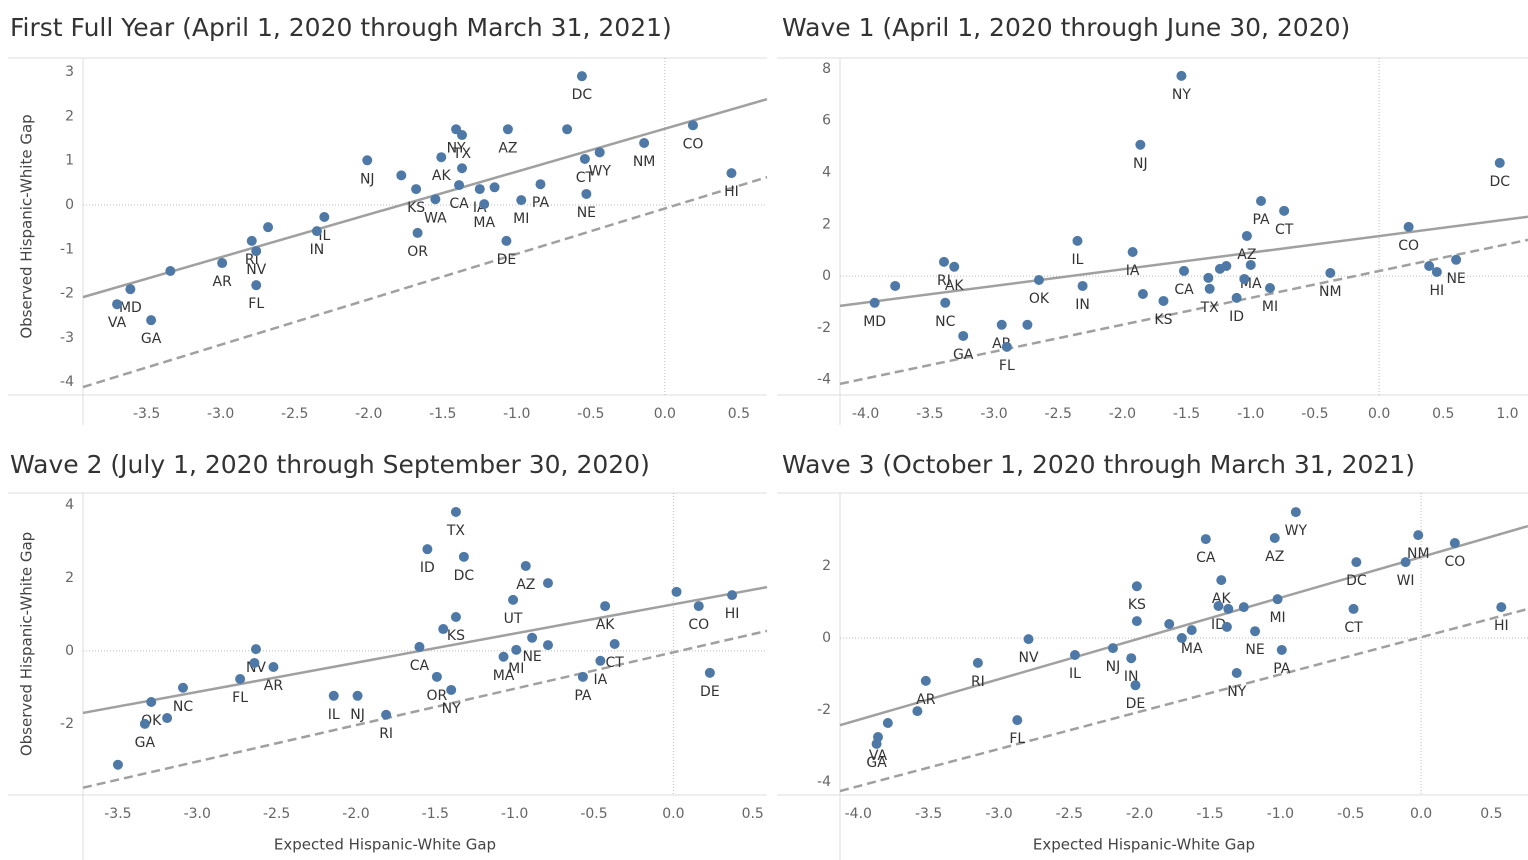 Image resolution: width=1528 pixels, height=860 pixels. I want to click on state-label: NY, so click(1236, 692).